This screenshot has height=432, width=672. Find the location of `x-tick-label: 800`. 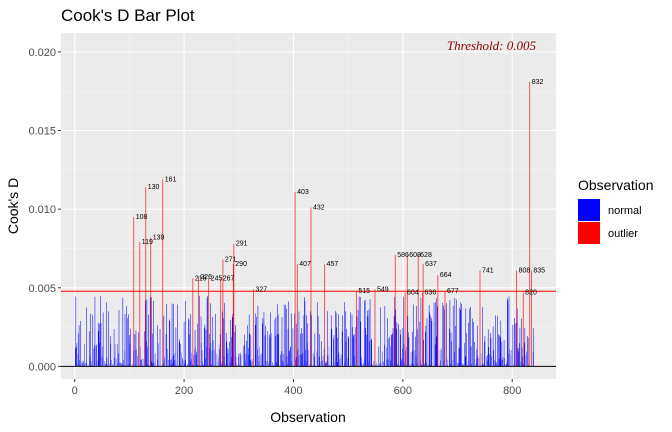

x-tick-label: 800 is located at coordinates (512, 391).